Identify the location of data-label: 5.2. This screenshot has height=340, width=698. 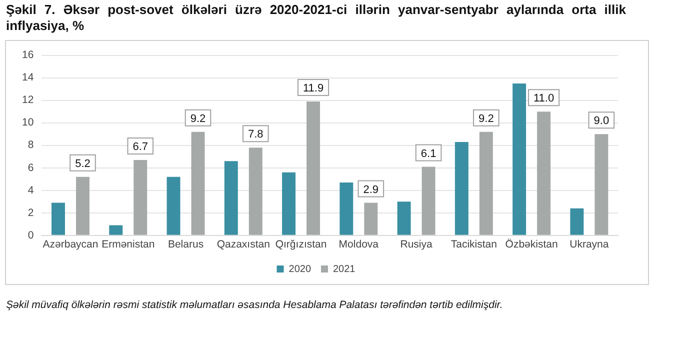
(82, 164).